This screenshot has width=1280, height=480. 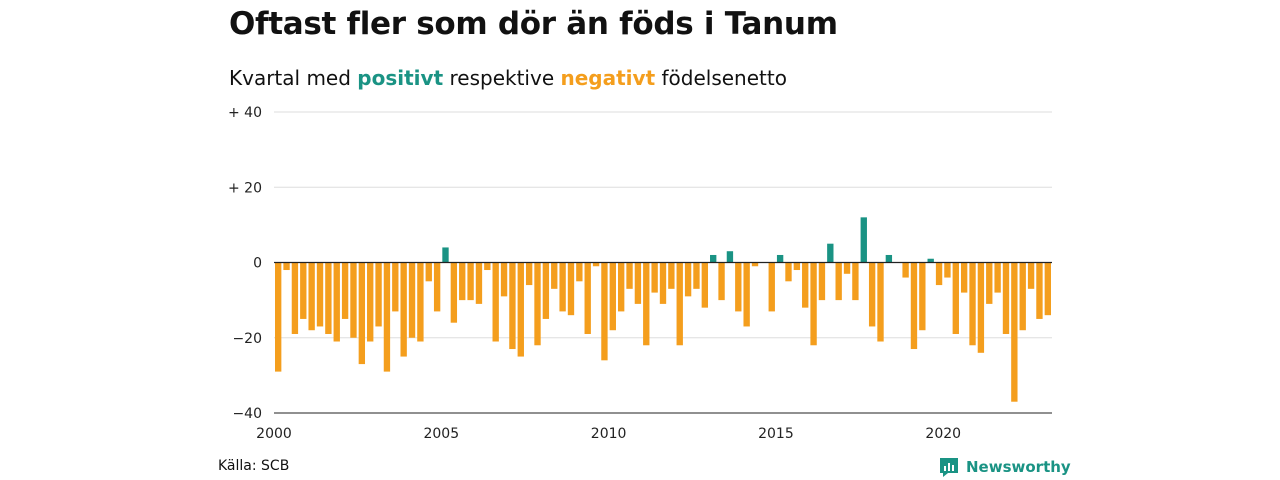 What do you see at coordinates (290, 78) in the screenshot?
I see `subtitle-text-pre: Kvartal med` at bounding box center [290, 78].